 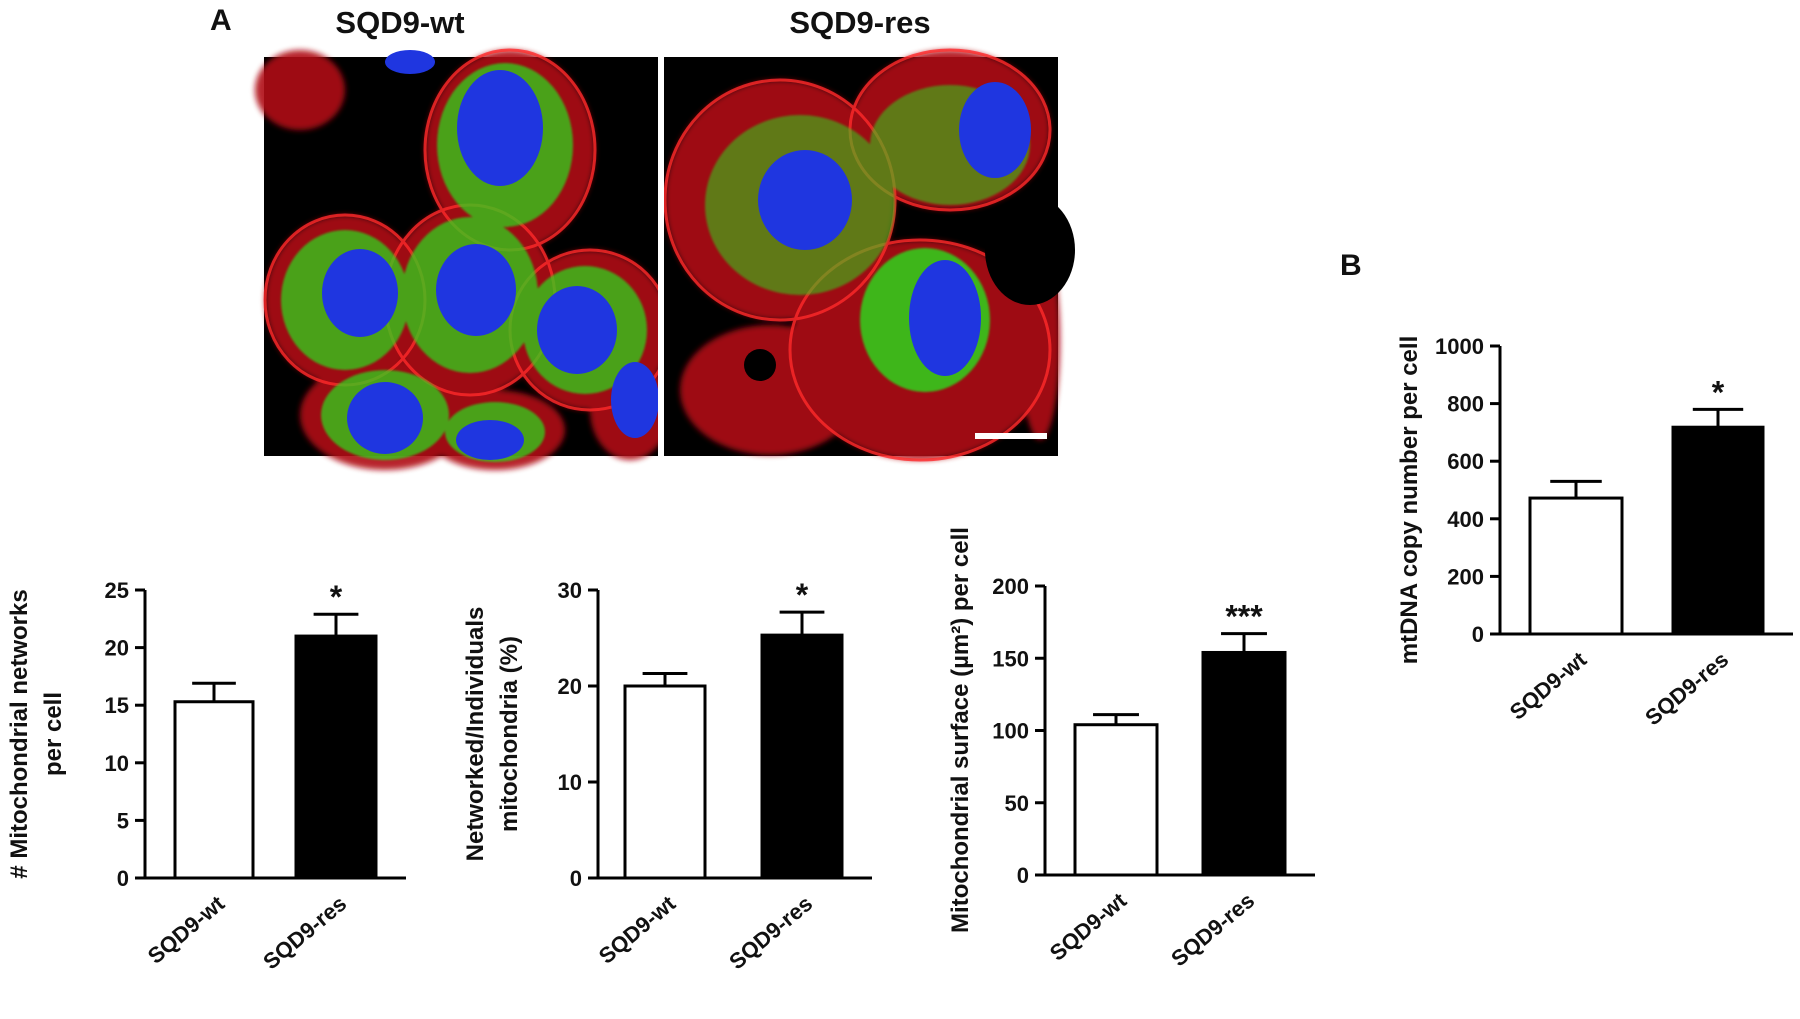 I want to click on micrograph-res, so click(x=869, y=255).